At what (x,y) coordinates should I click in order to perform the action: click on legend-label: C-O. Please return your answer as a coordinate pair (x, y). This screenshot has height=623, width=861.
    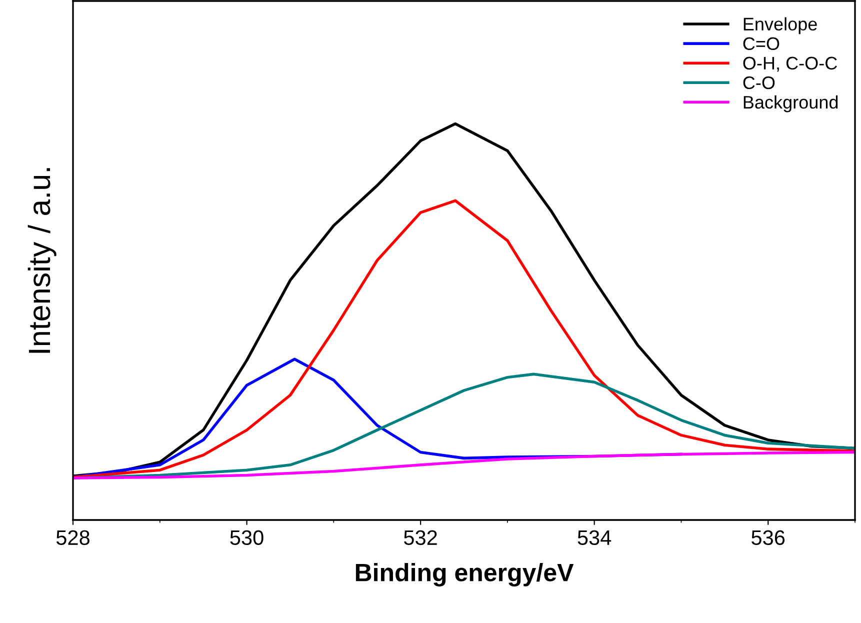
    Looking at the image, I should click on (759, 83).